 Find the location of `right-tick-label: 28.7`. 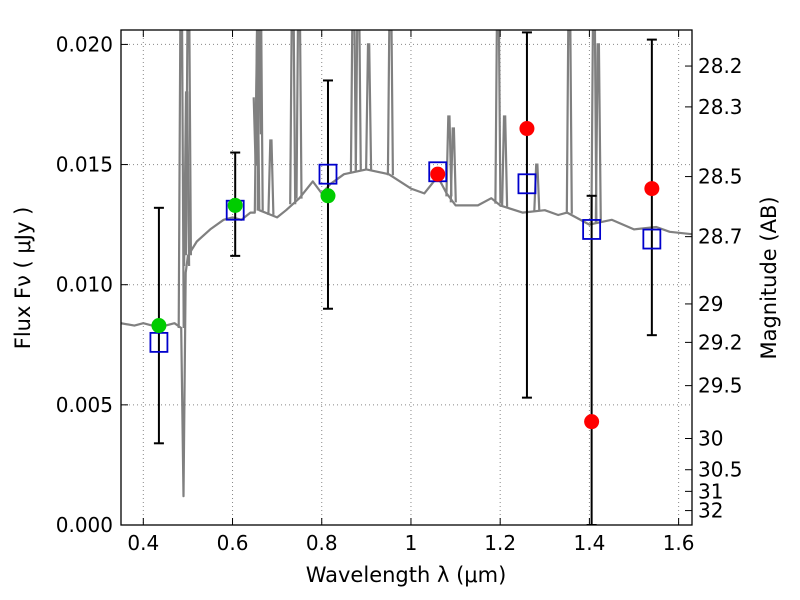

right-tick-label: 28.7 is located at coordinates (720, 237).